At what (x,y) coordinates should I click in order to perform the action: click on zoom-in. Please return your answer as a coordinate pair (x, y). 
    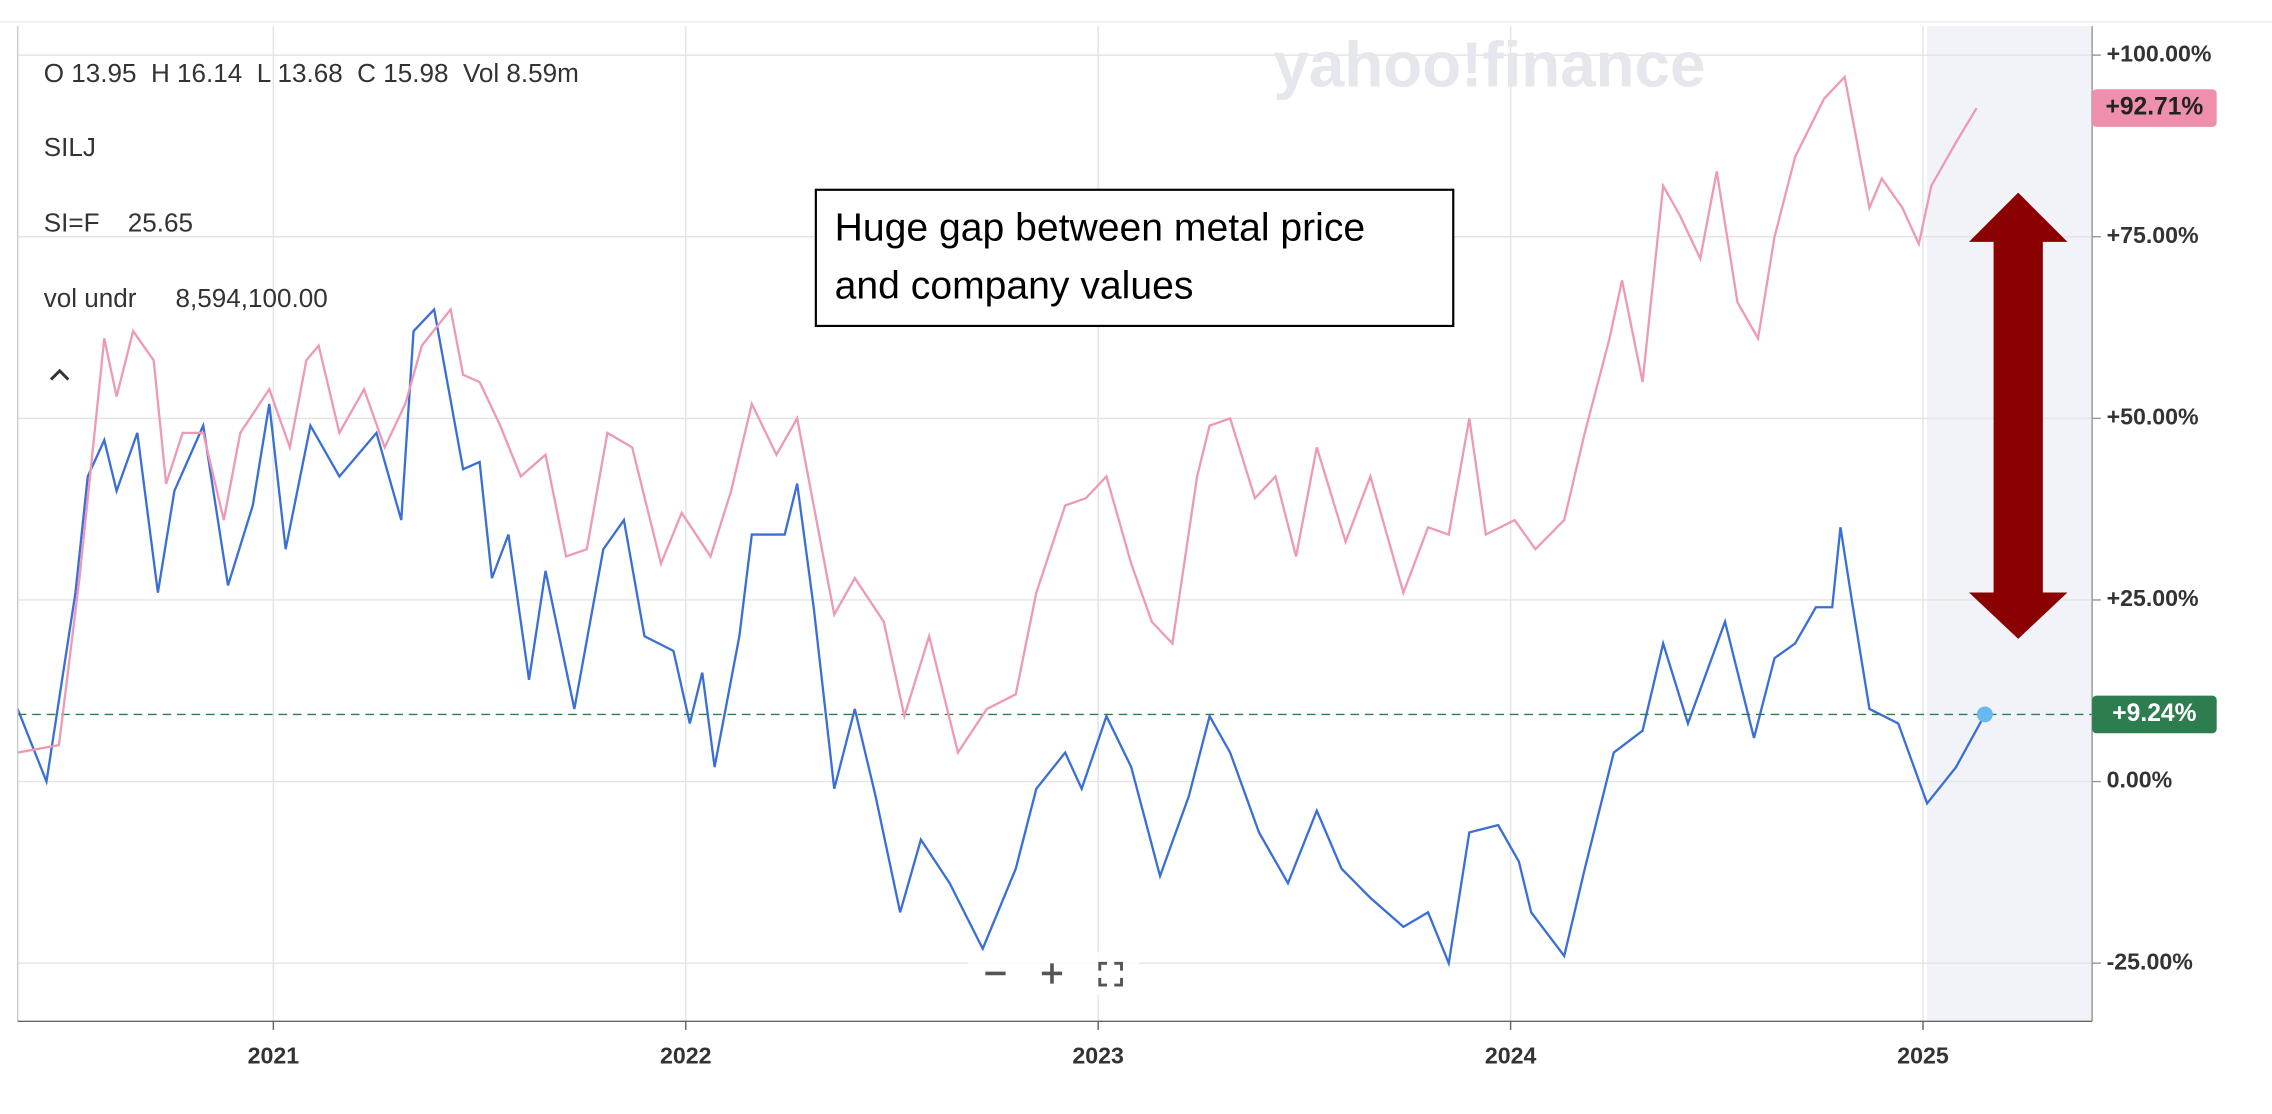
    Looking at the image, I should click on (1052, 973).